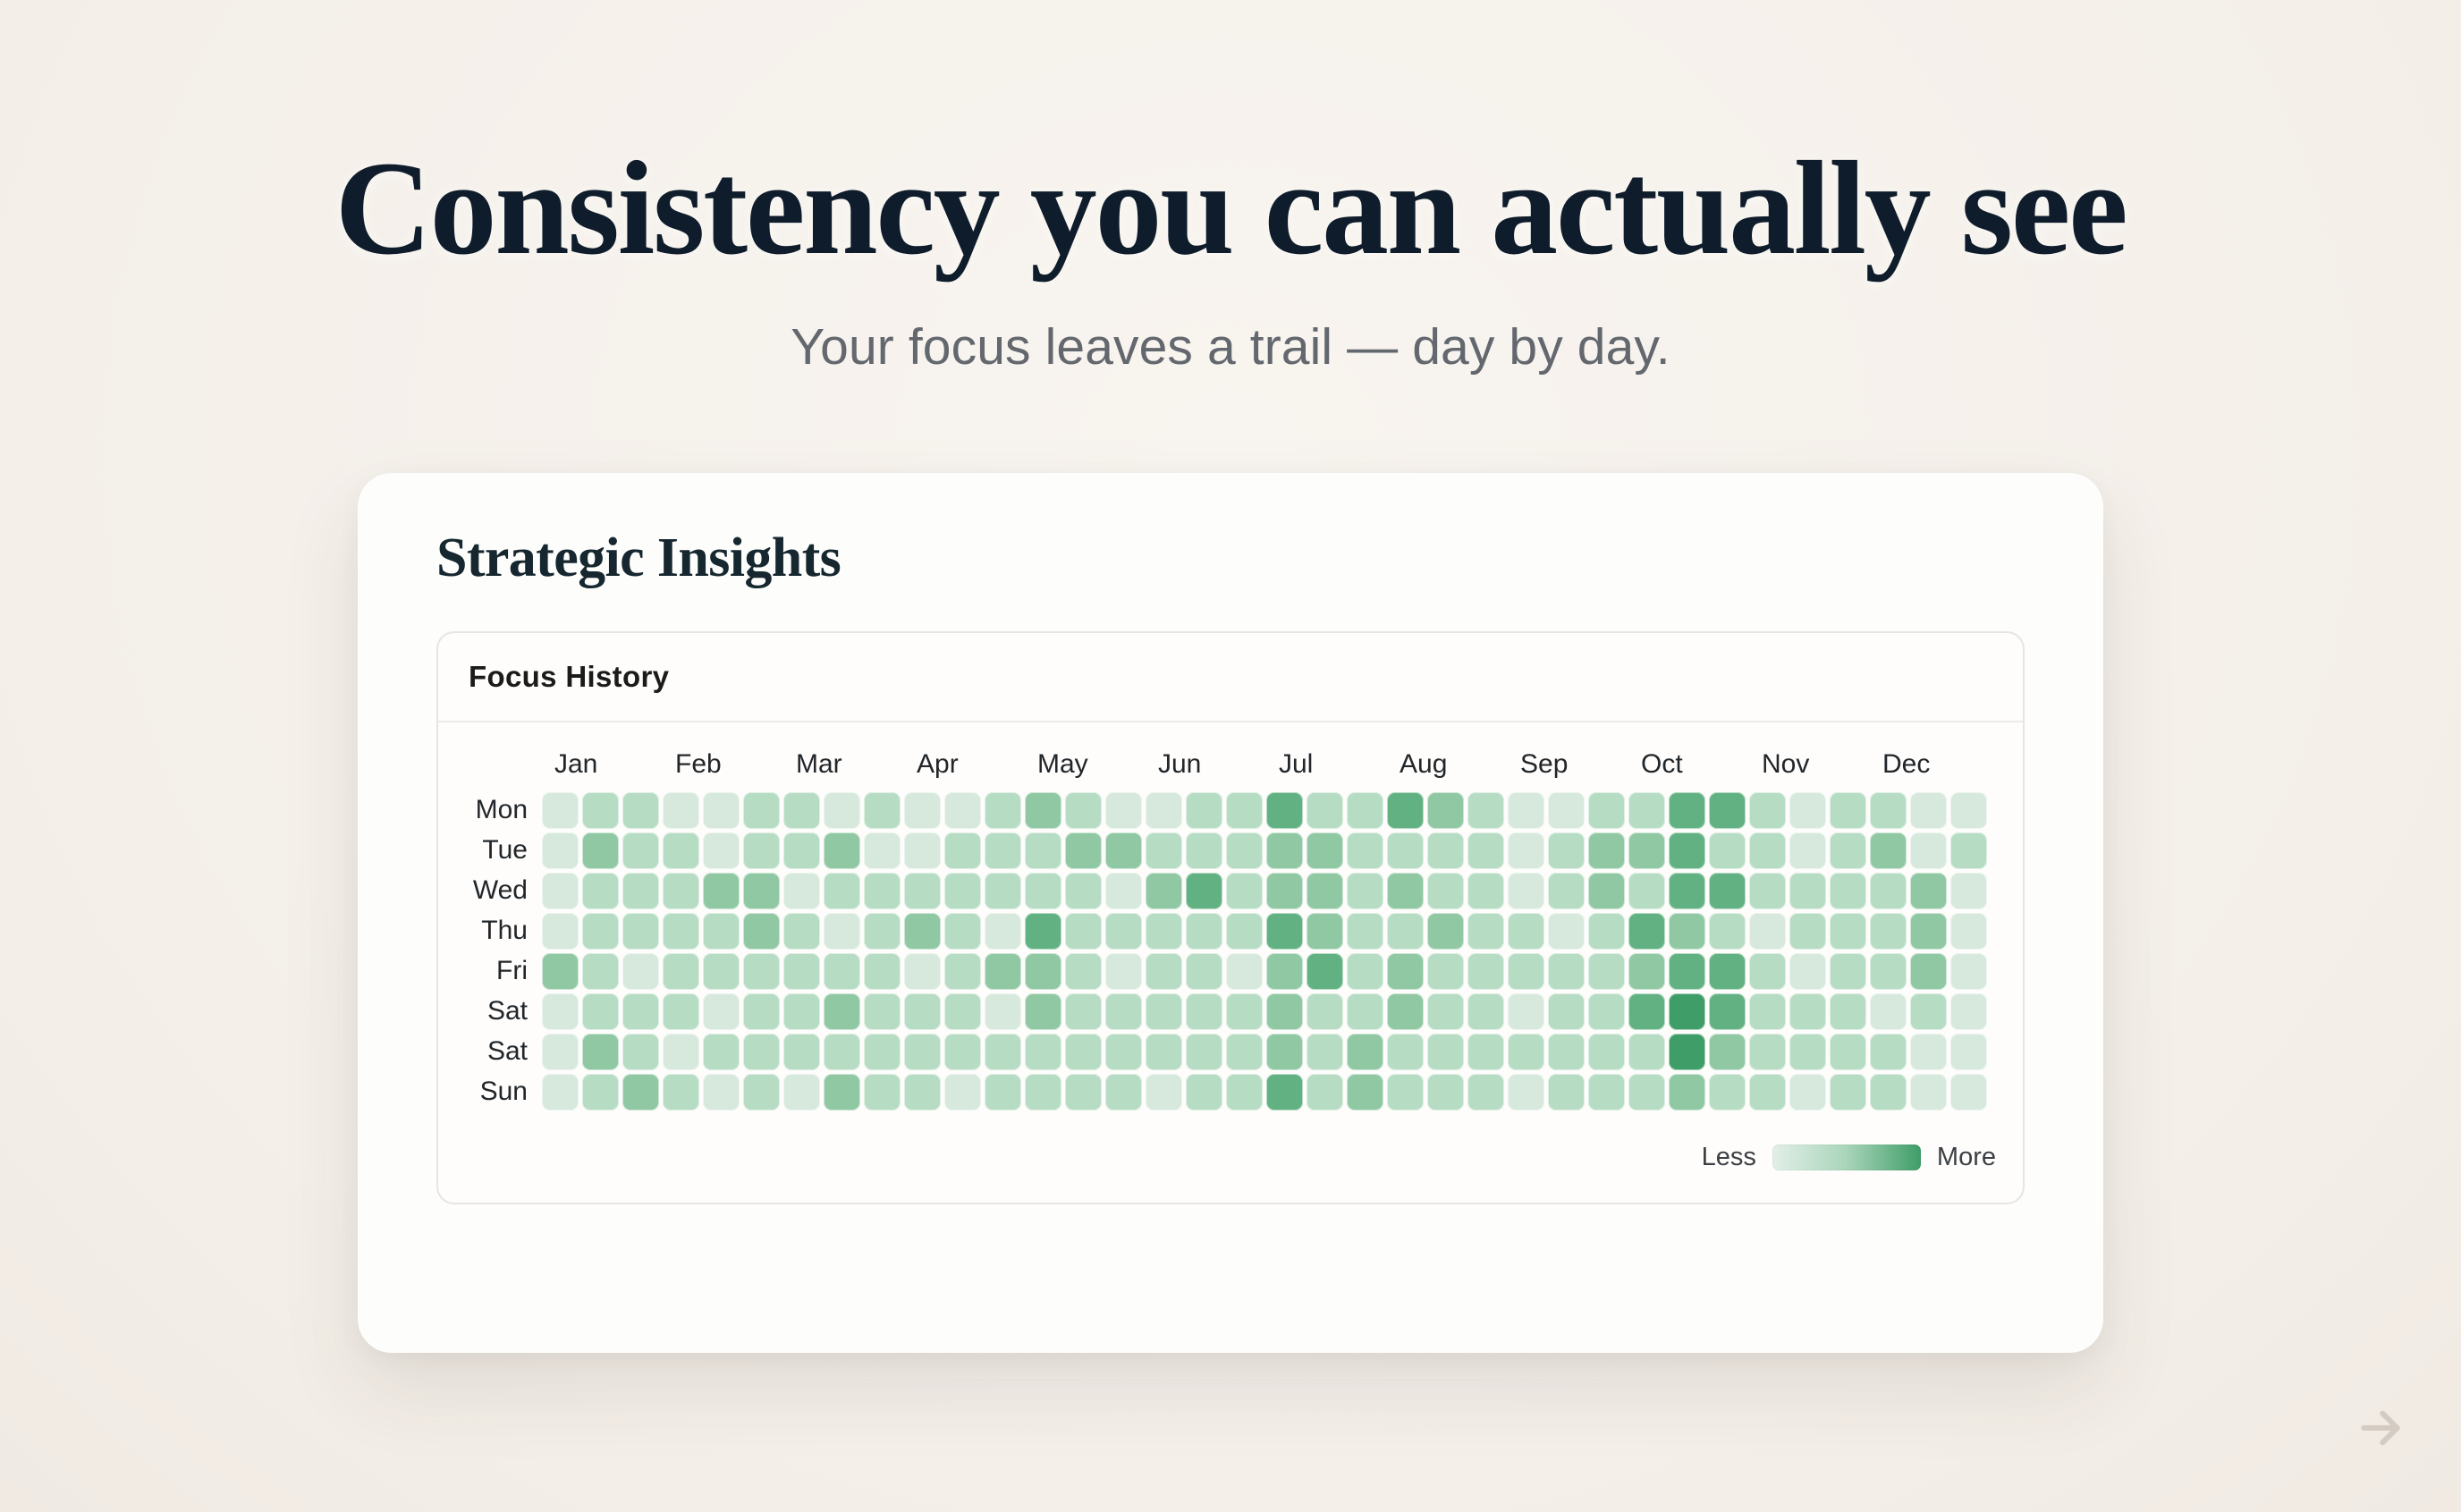  I want to click on month-label: Mar, so click(819, 763).